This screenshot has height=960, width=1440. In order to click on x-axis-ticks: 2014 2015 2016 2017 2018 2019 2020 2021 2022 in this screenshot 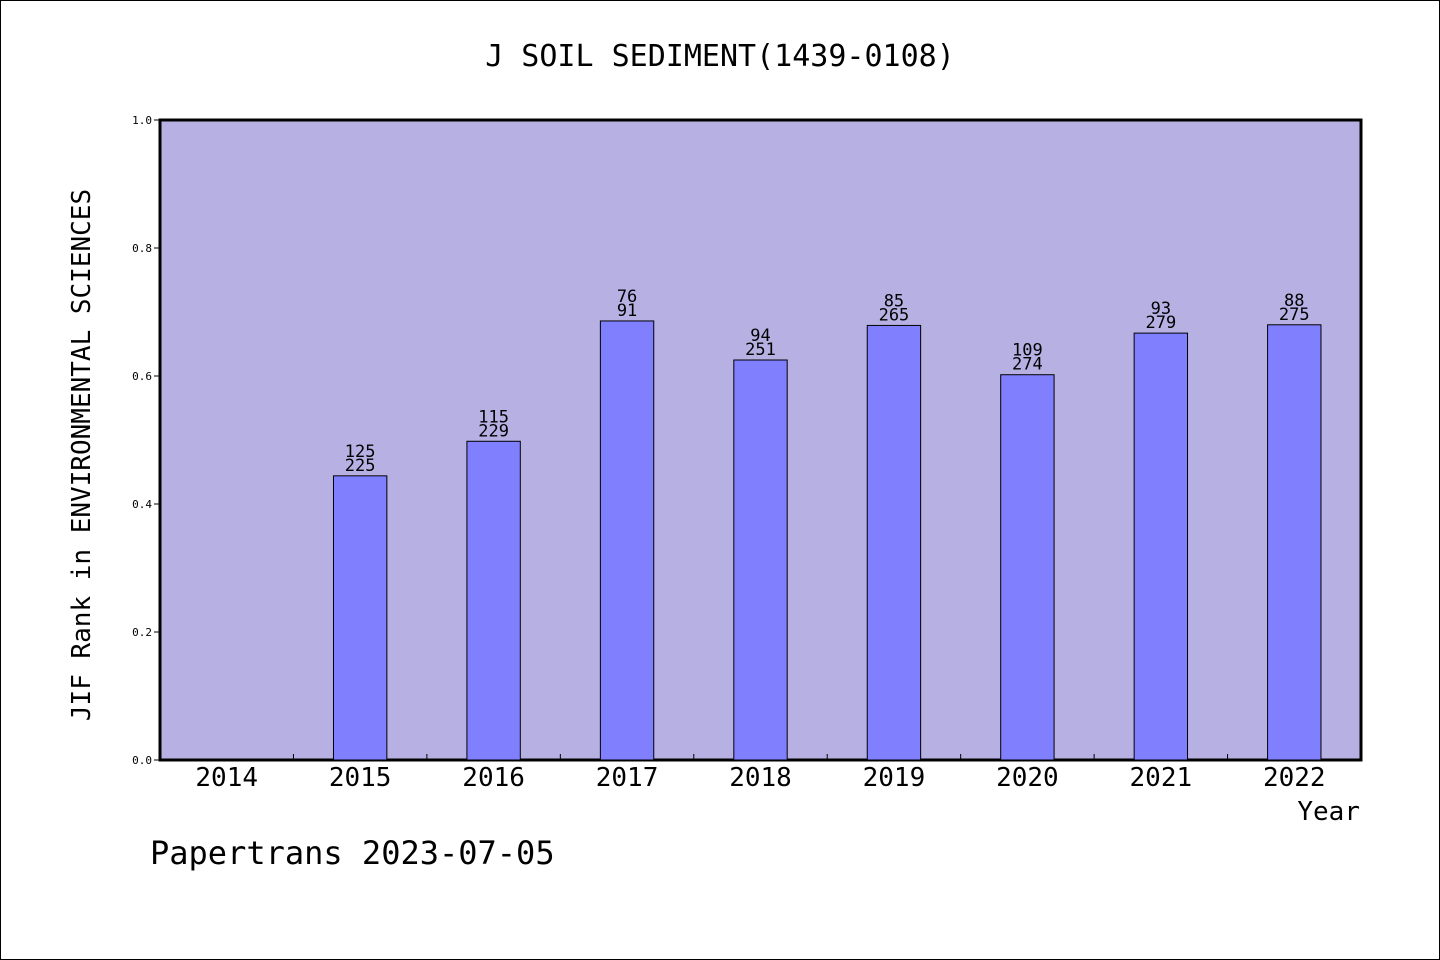, I will do `click(760, 773)`.